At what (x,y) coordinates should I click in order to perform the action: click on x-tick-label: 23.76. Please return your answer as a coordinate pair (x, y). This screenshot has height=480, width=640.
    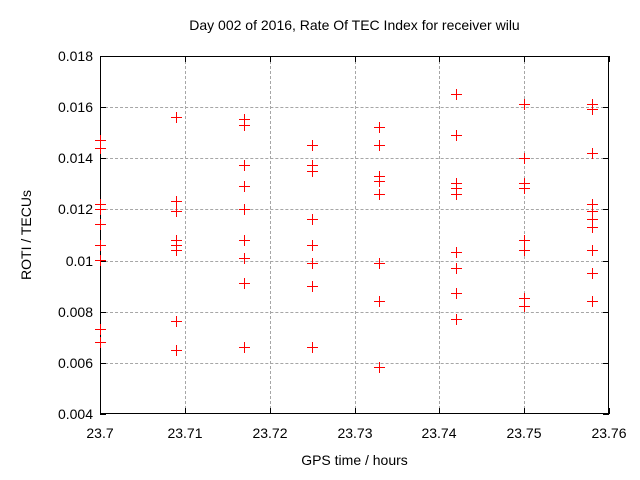
    Looking at the image, I should click on (609, 433).